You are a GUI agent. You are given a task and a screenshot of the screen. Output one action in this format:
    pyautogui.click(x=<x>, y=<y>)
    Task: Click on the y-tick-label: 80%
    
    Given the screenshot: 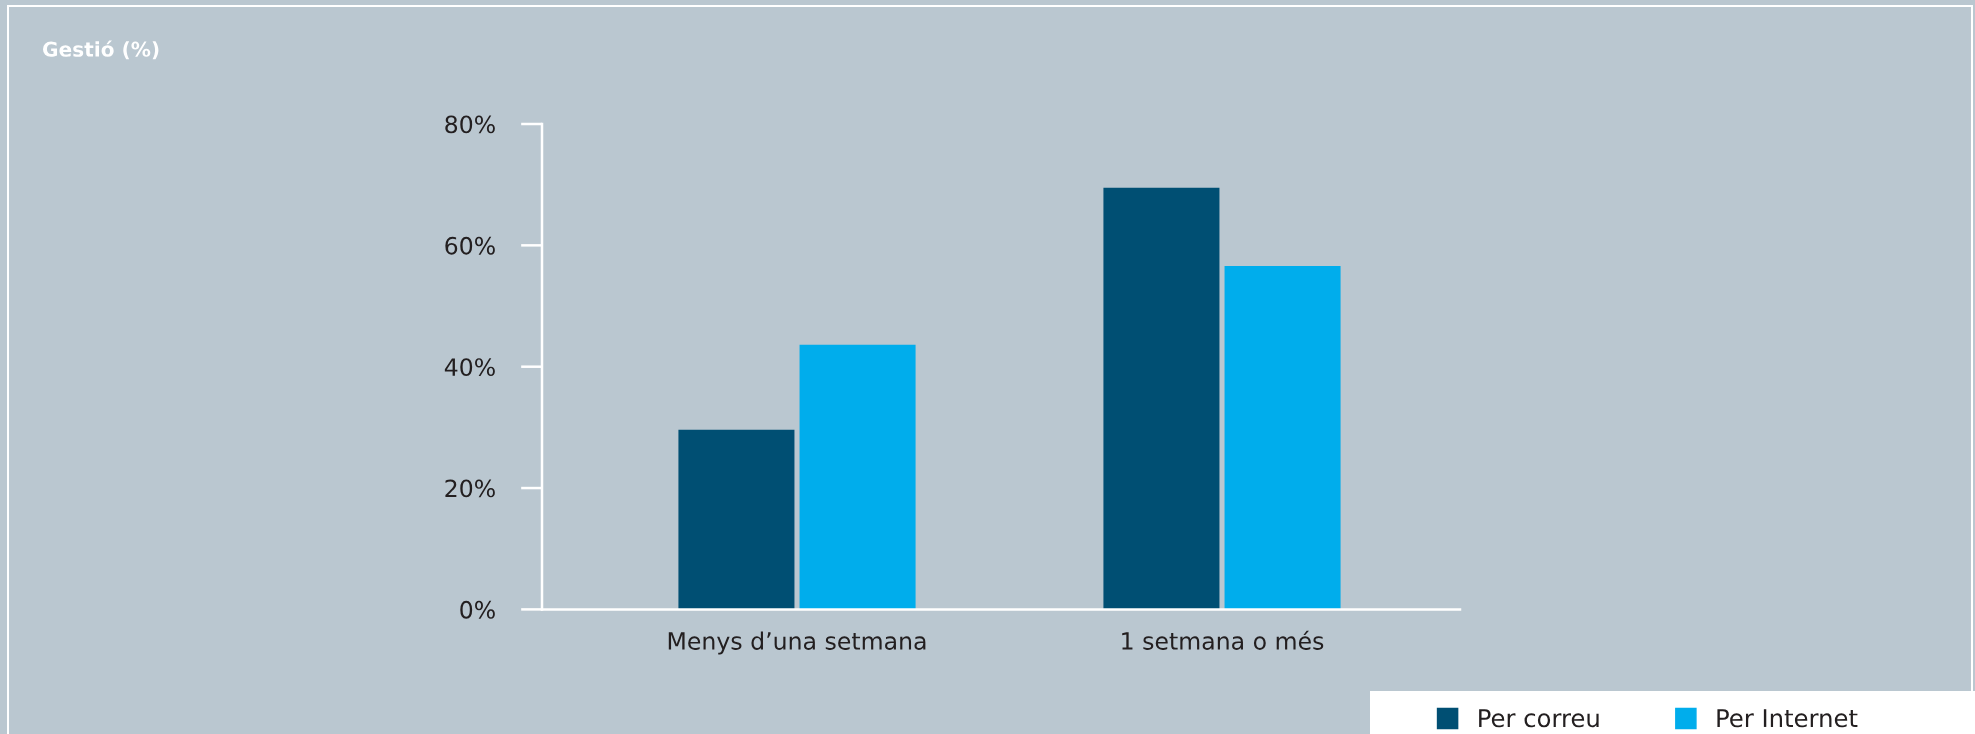 What is the action you would take?
    pyautogui.click(x=470, y=124)
    